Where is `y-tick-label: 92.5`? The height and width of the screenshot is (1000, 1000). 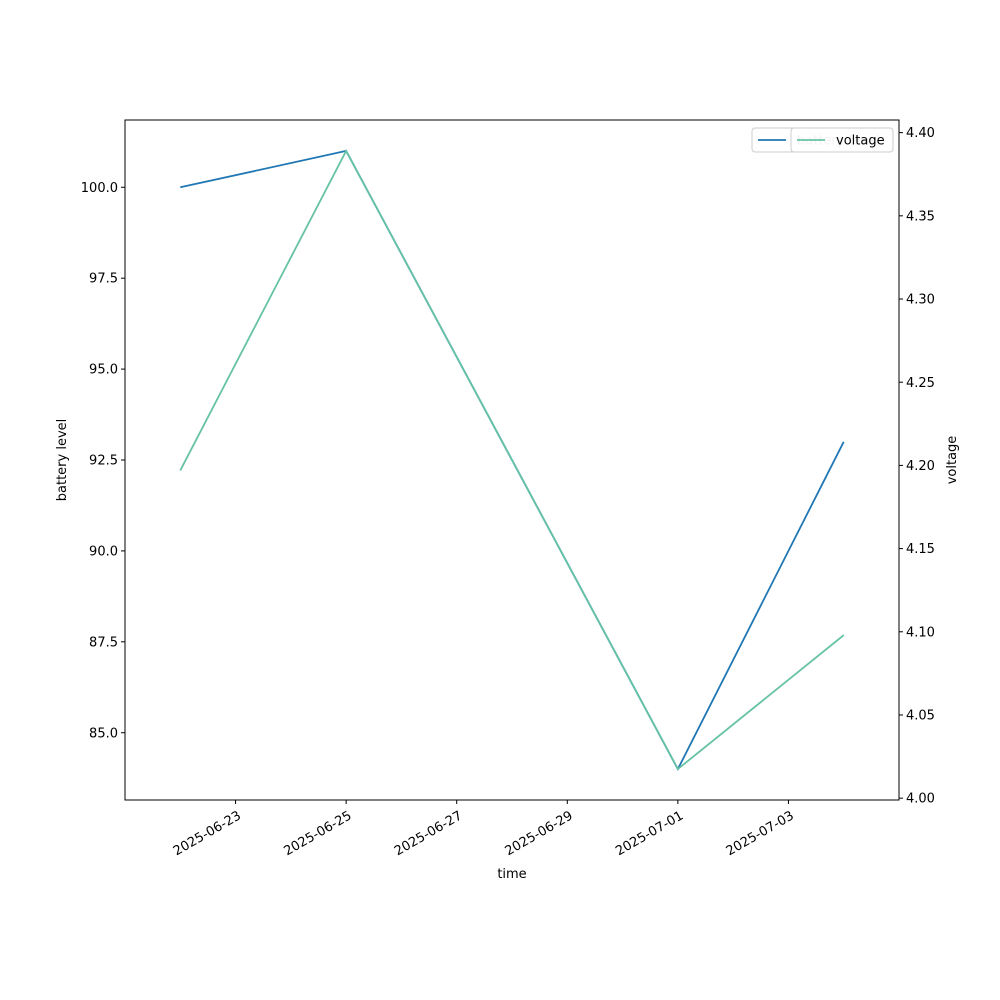
y-tick-label: 92.5 is located at coordinates (103, 461).